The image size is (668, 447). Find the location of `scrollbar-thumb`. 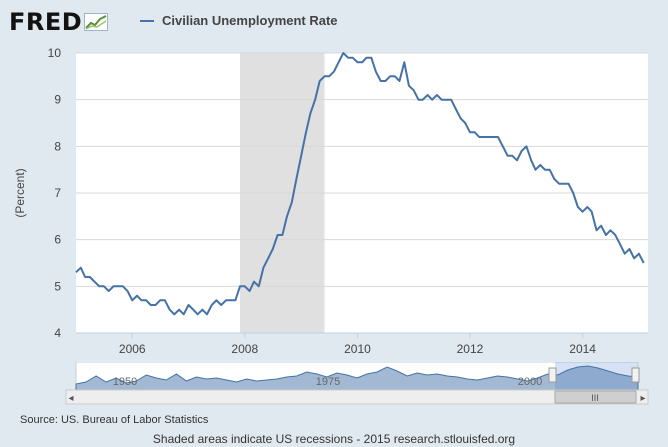

scrollbar-thumb is located at coordinates (595, 397).